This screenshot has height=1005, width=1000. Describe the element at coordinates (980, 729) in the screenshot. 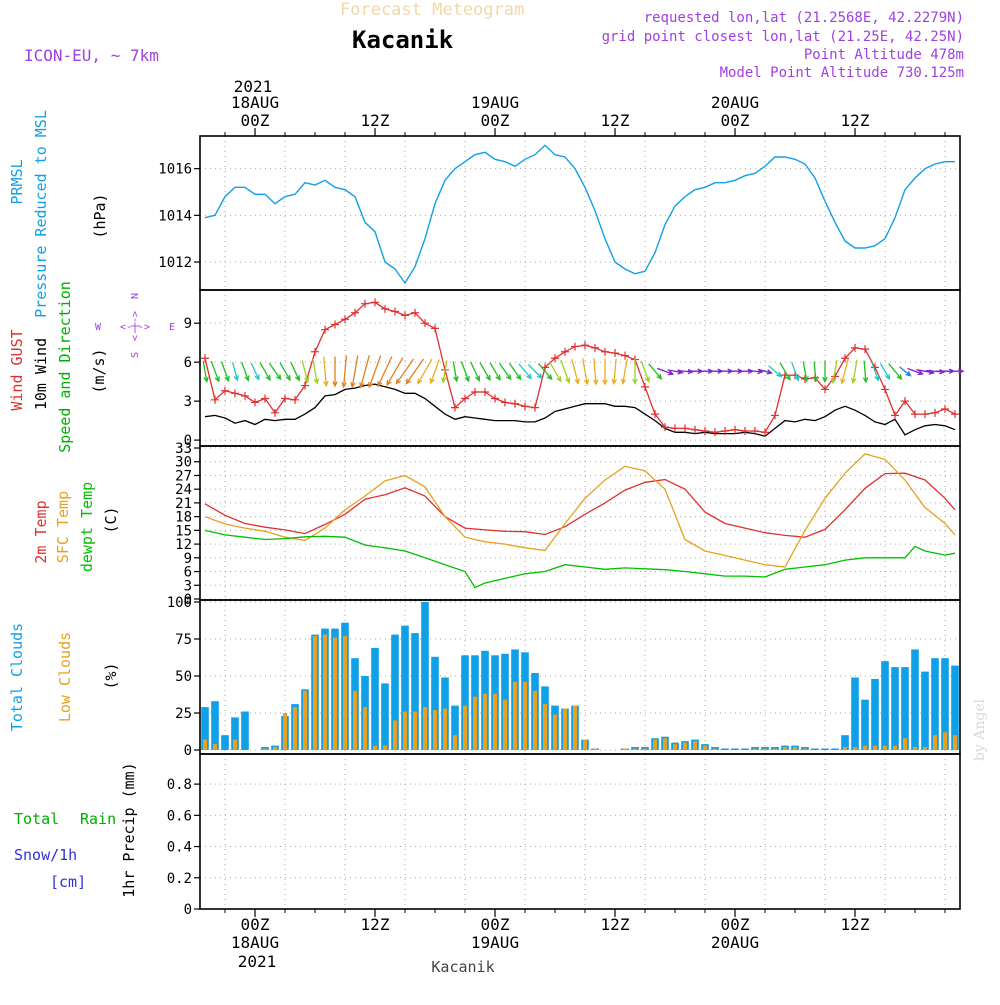

I see `credit-watermark: by Angel` at that location.